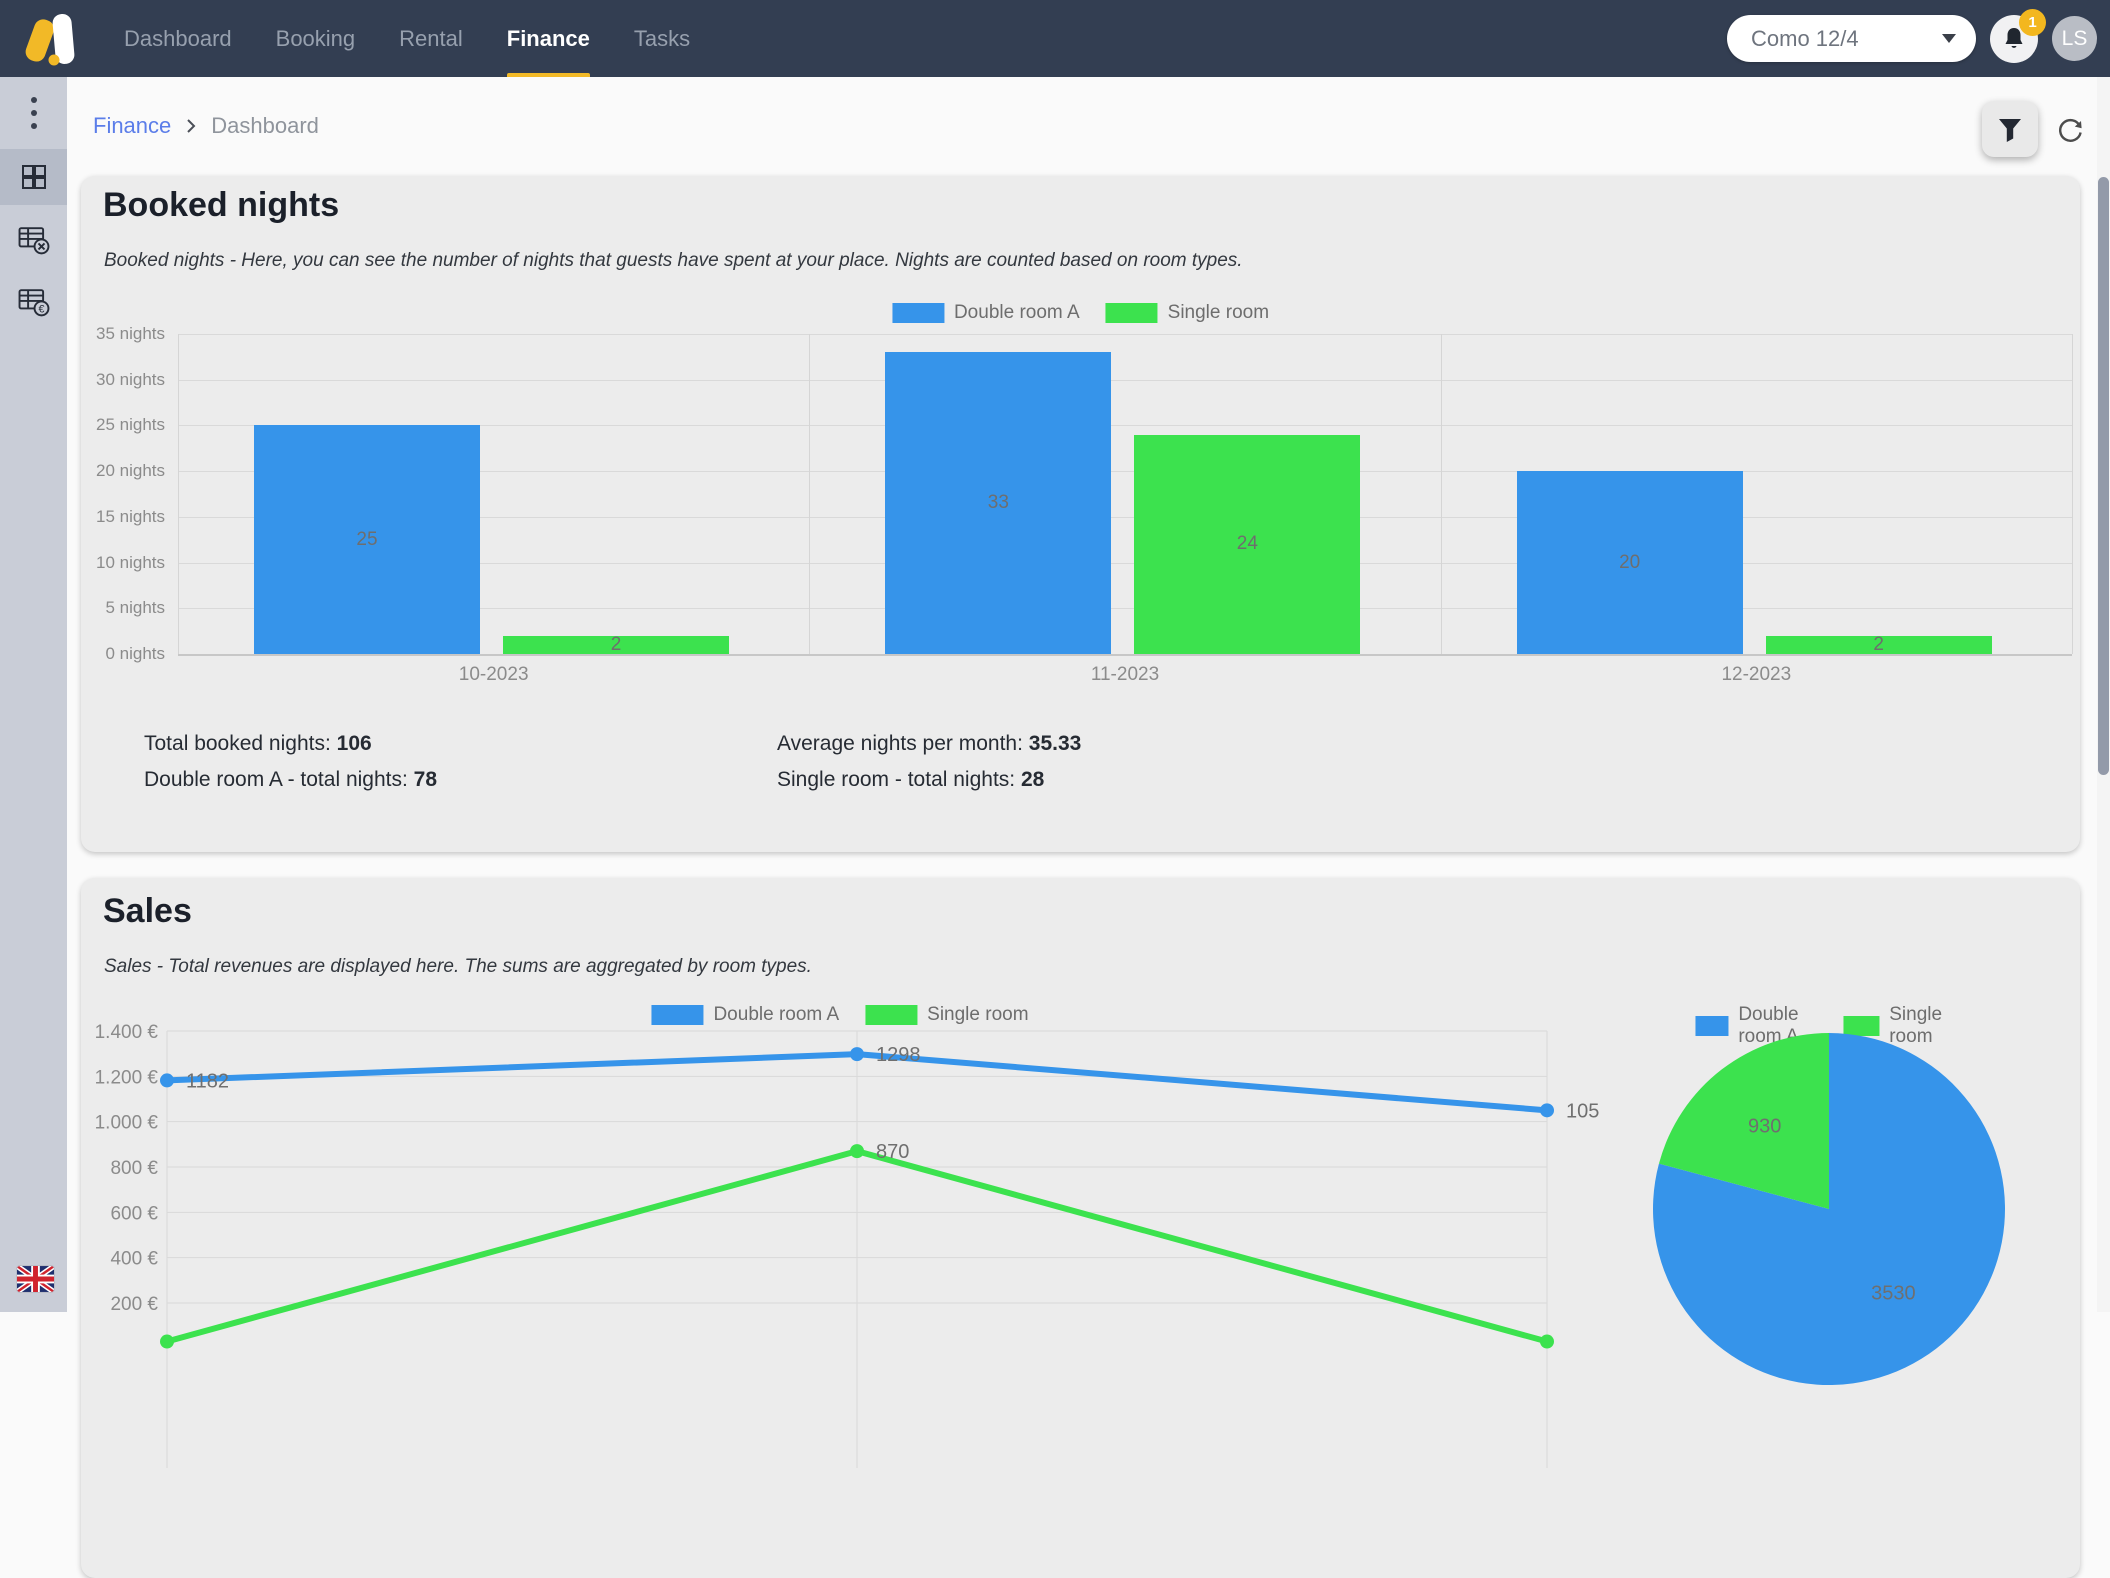 The image size is (2110, 1578). I want to click on app-logo-icon, so click(51, 39).